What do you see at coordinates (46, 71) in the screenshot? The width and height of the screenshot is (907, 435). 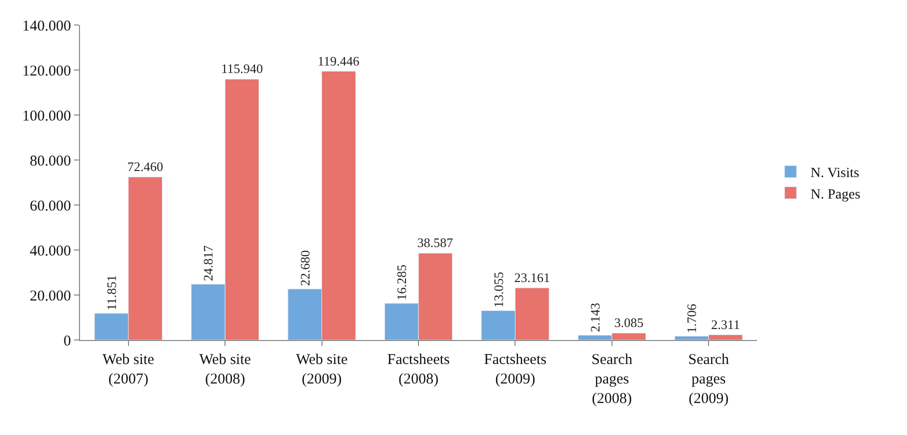 I see `y-tick-label: 120.000` at bounding box center [46, 71].